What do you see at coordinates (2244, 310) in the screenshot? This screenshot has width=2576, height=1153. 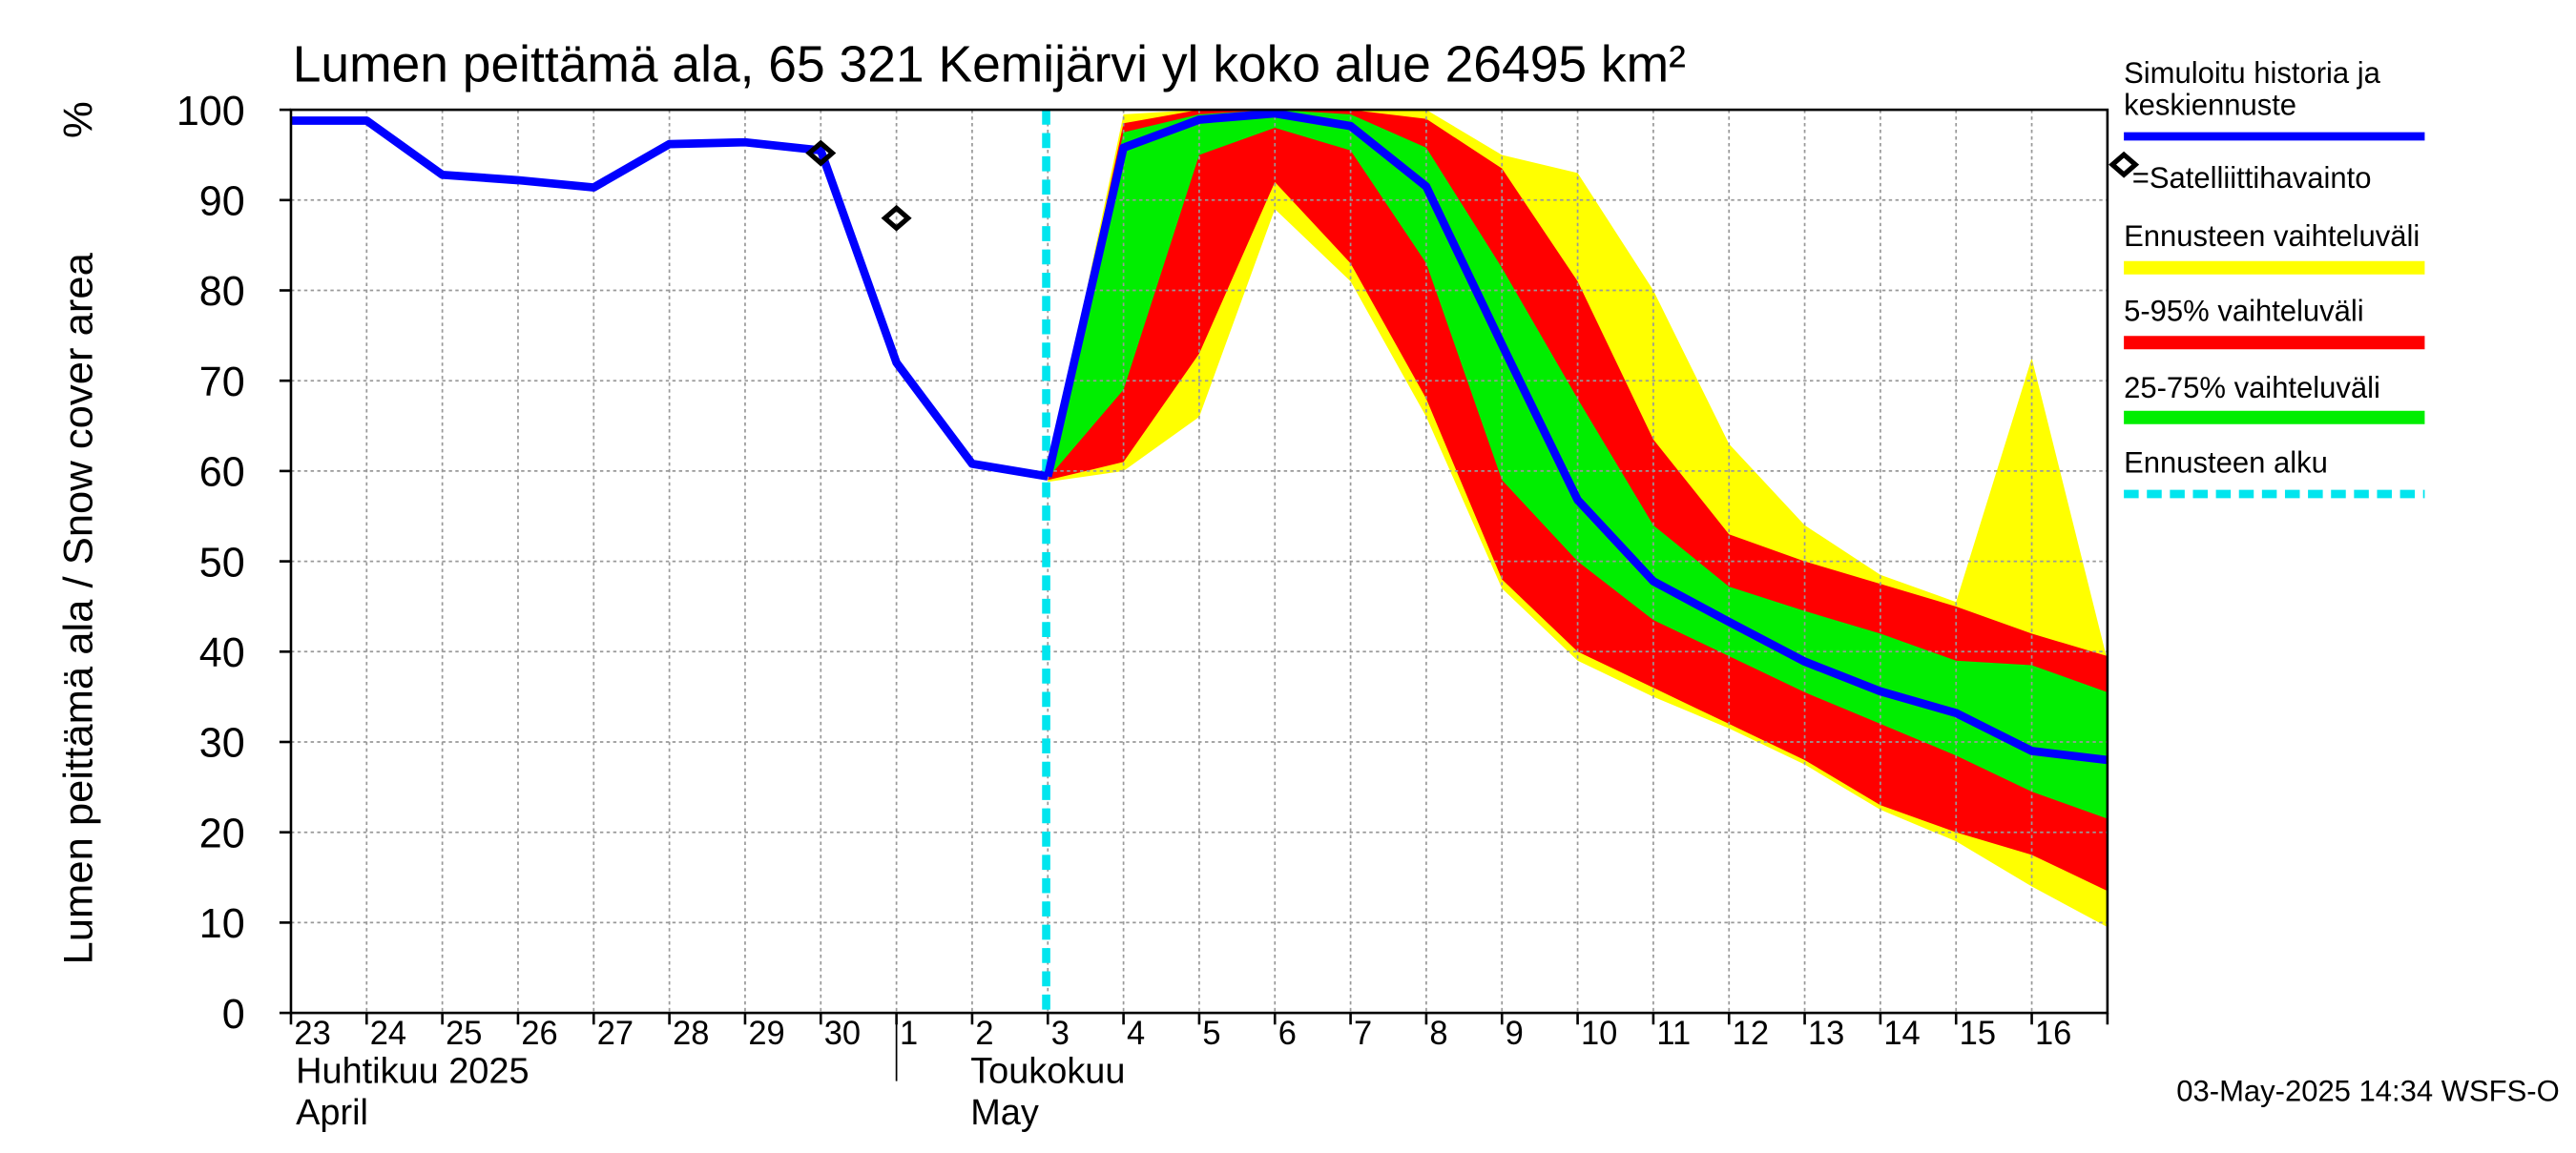 I see `legend-range-5-95-label: 5-95% vaihteluväli` at bounding box center [2244, 310].